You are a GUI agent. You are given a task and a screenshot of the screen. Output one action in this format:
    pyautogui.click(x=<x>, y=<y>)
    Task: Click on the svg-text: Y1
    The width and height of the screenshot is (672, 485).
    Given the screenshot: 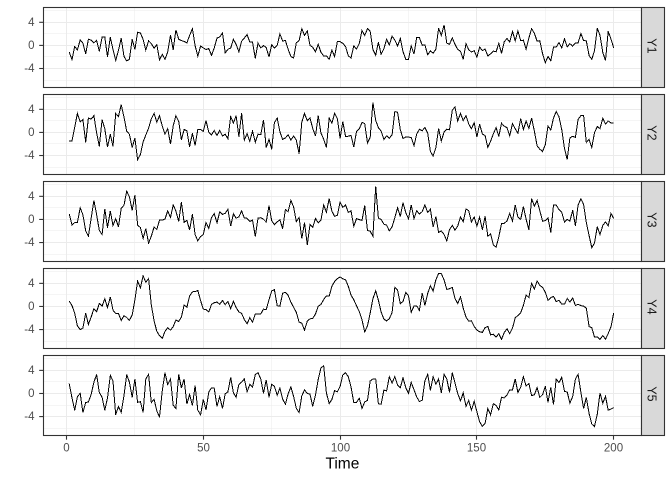 What is the action you would take?
    pyautogui.click(x=651, y=45)
    